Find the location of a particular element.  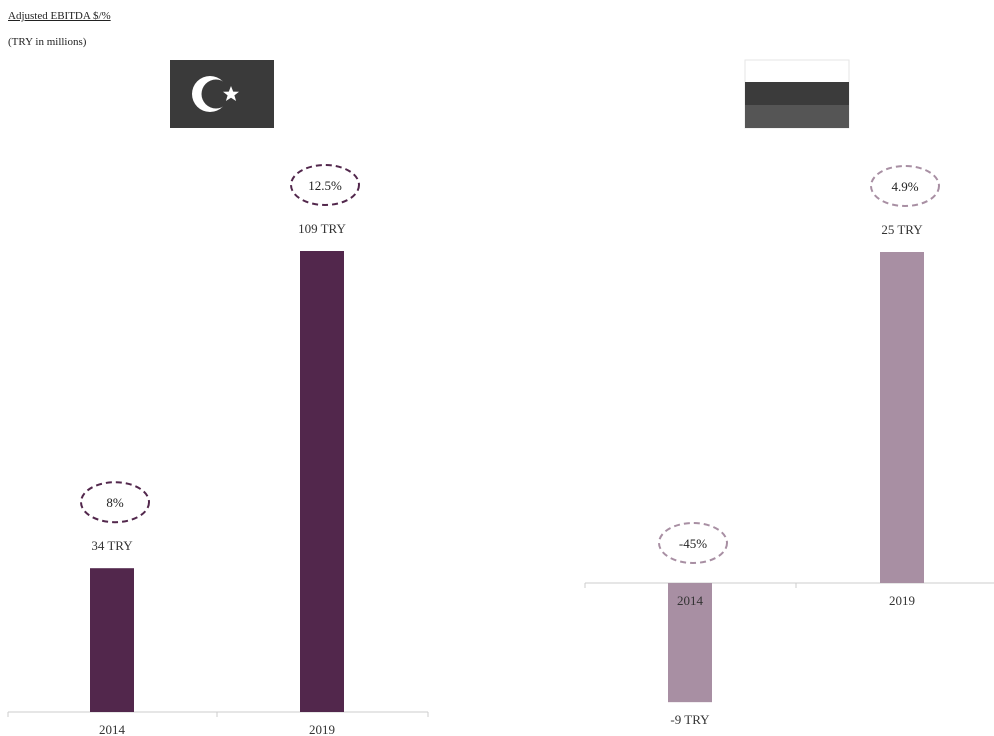

turkey-value-label: 109 TRY is located at coordinates (322, 228).